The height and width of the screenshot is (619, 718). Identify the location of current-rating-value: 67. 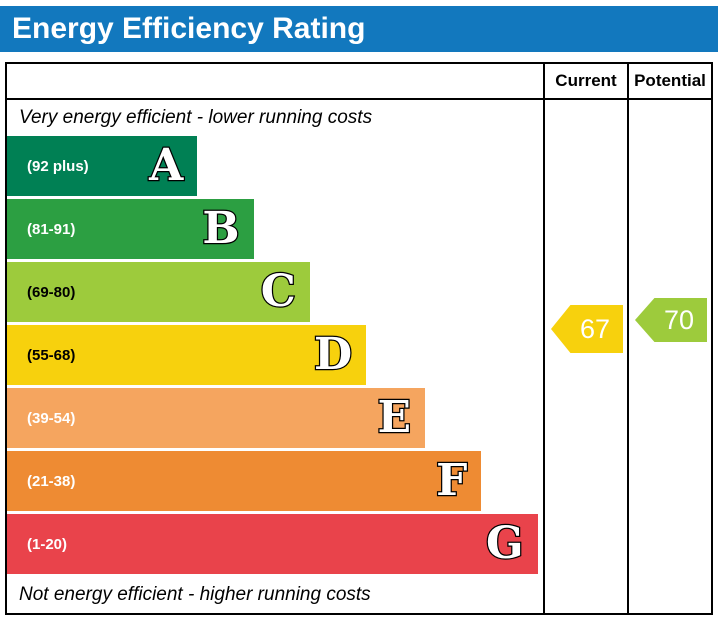
(595, 328).